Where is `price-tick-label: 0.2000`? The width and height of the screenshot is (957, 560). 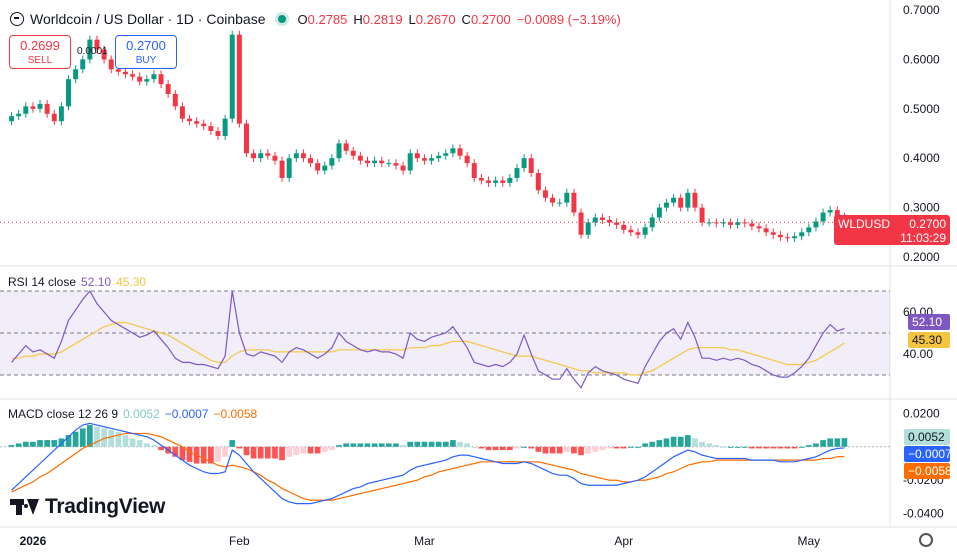 price-tick-label: 0.2000 is located at coordinates (921, 257).